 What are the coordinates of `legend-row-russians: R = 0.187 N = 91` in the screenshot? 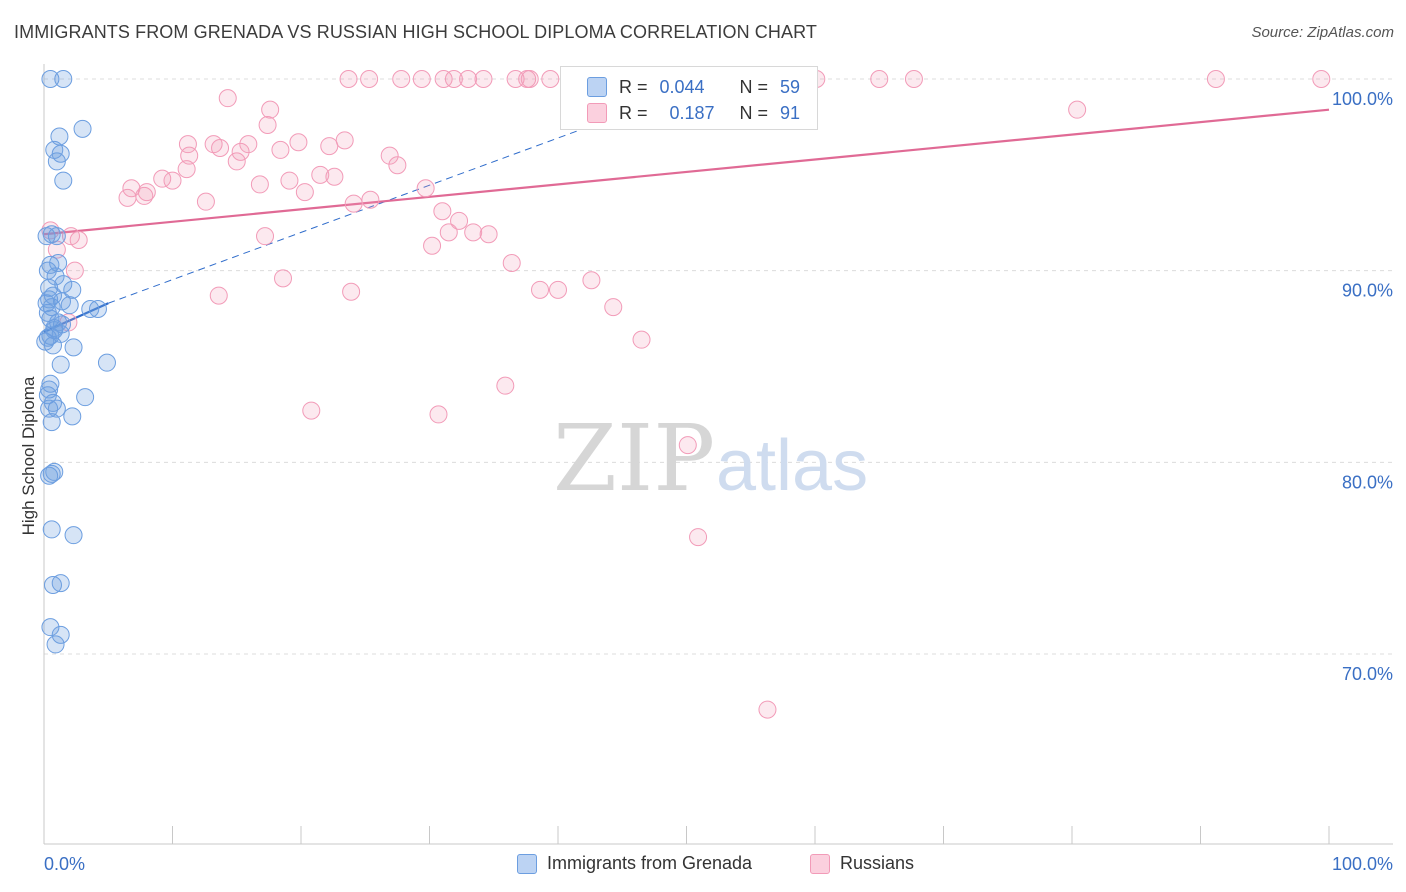 It's located at (680, 113).